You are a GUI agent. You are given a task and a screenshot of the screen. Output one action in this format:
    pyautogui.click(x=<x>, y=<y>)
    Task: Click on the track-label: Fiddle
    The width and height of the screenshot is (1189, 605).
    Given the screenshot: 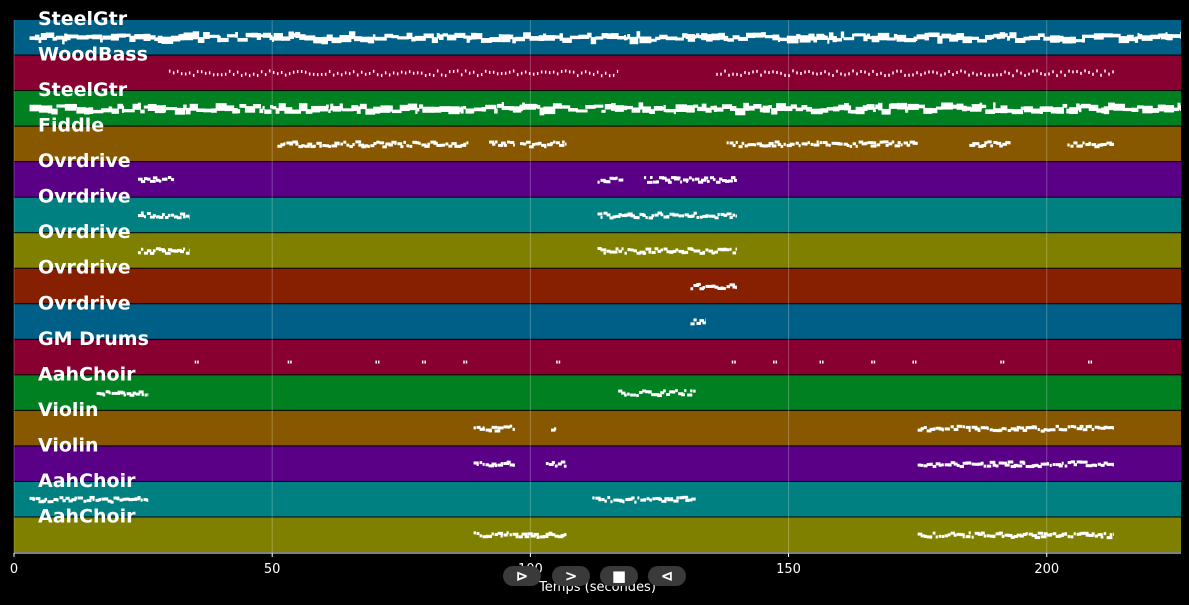 What is the action you would take?
    pyautogui.click(x=71, y=126)
    